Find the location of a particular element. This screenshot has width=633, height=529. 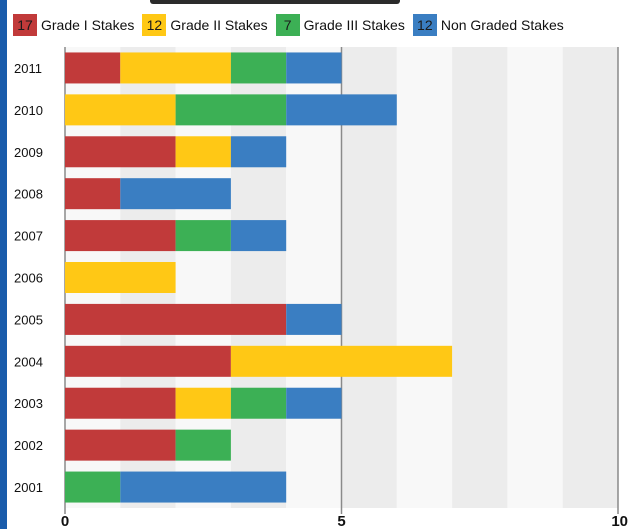

legend-swatch-grade-2: 12 is located at coordinates (154, 25).